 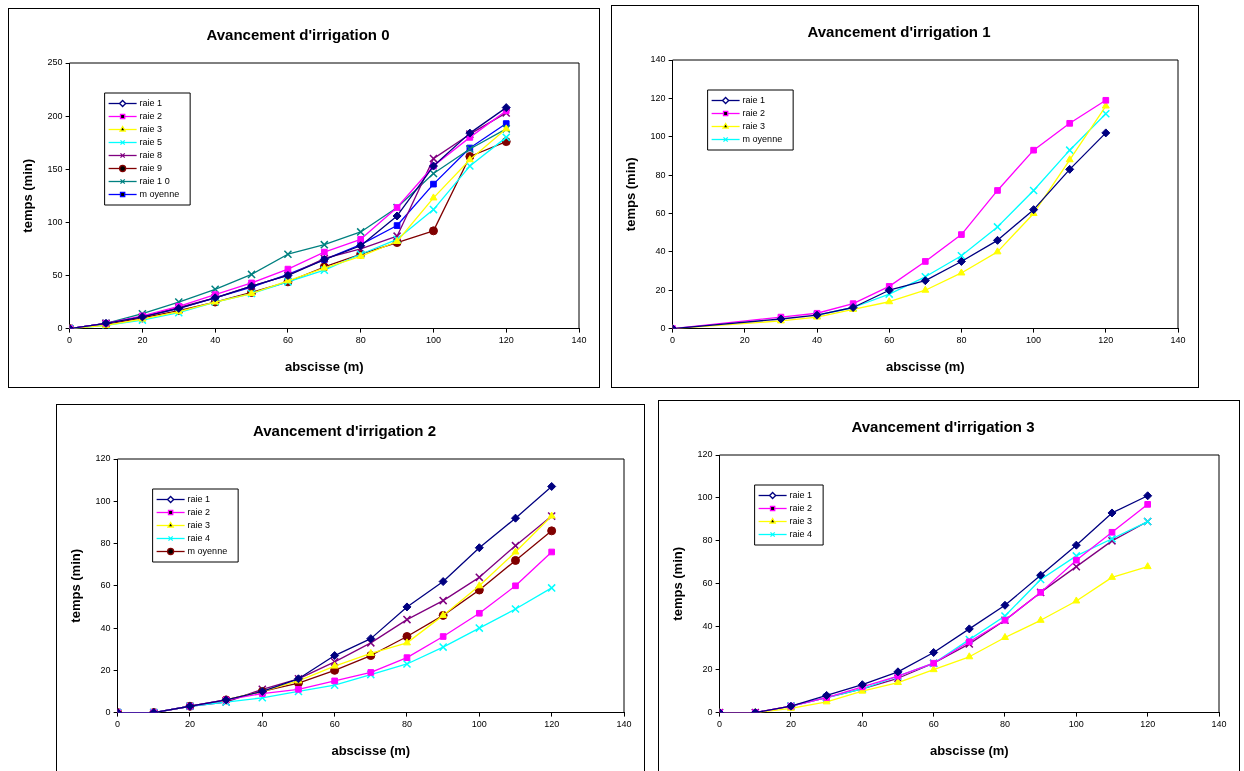 What do you see at coordinates (298, 35) in the screenshot?
I see `chart-title: Avancement d'irrigation 0` at bounding box center [298, 35].